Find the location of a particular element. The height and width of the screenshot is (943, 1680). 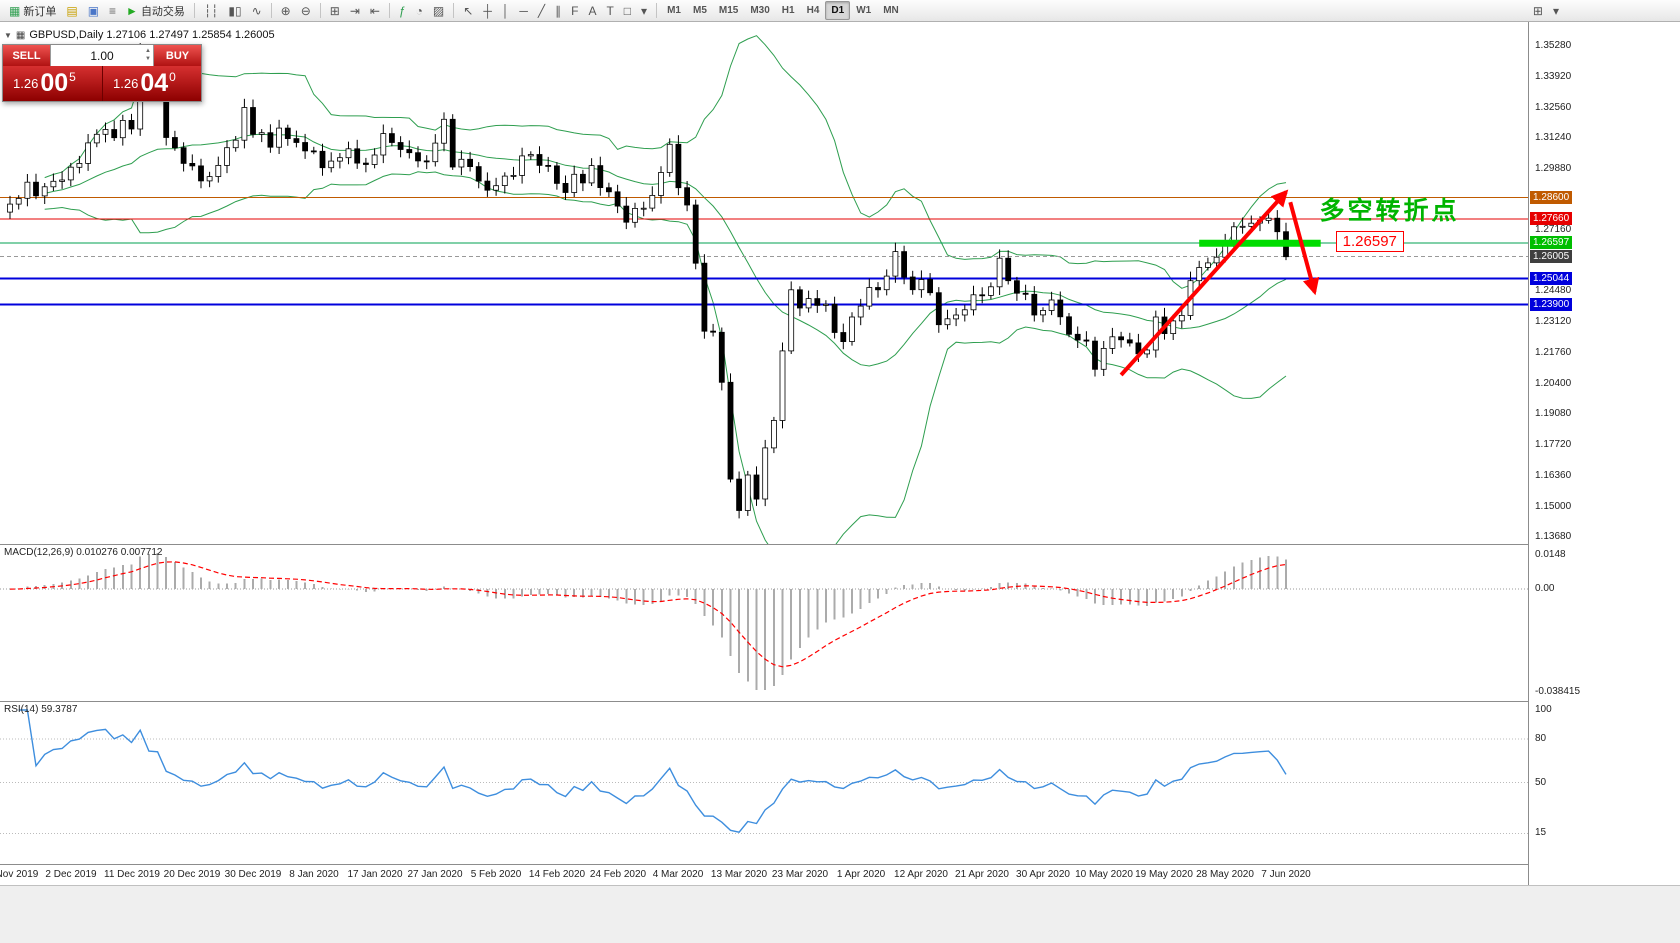

vertical-line-button: │ is located at coordinates (506, 10).